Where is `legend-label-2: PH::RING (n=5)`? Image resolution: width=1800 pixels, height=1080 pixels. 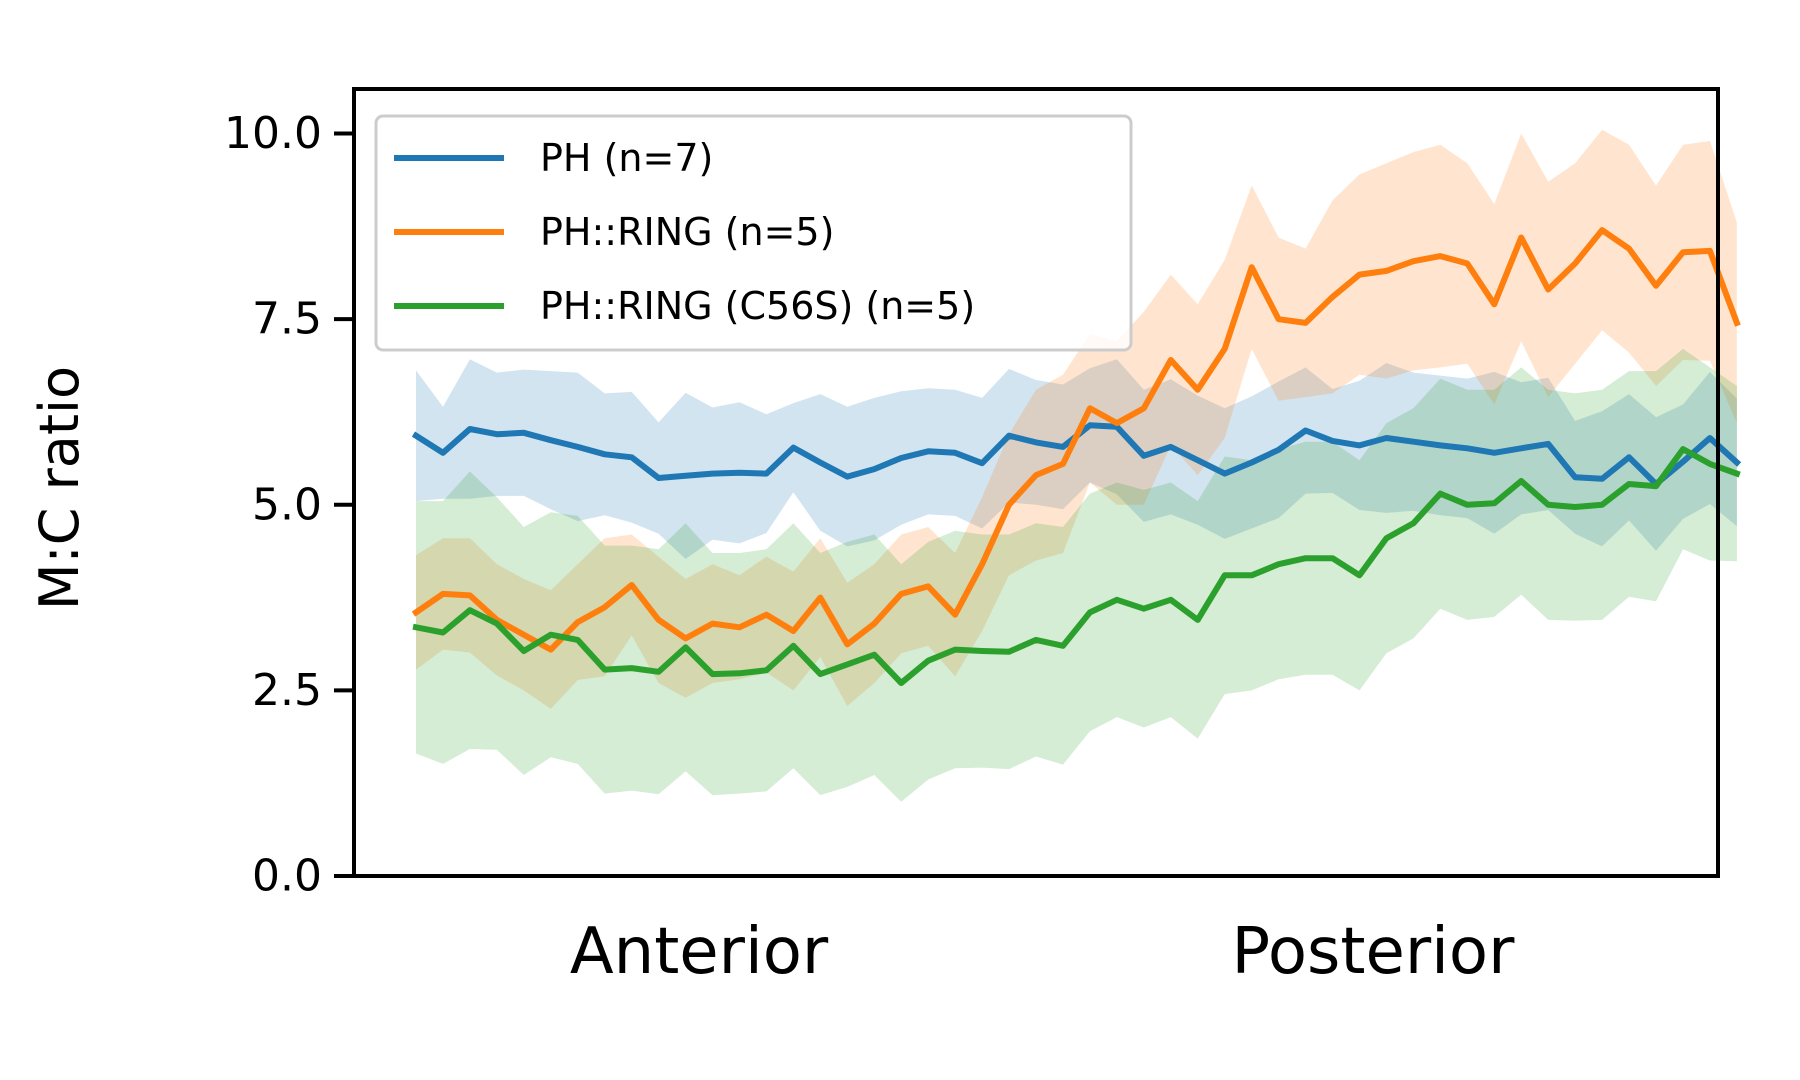 legend-label-2: PH::RING (n=5) is located at coordinates (687, 232).